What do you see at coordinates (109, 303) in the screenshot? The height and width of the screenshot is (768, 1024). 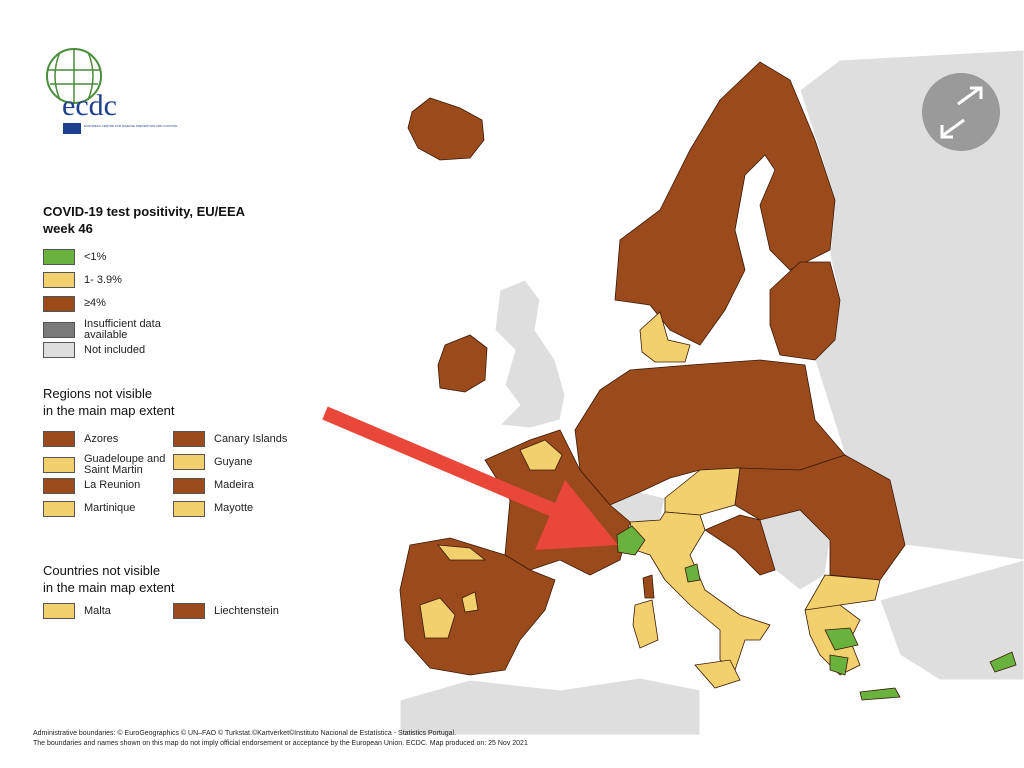 I see `legend-item: ≥4%` at bounding box center [109, 303].